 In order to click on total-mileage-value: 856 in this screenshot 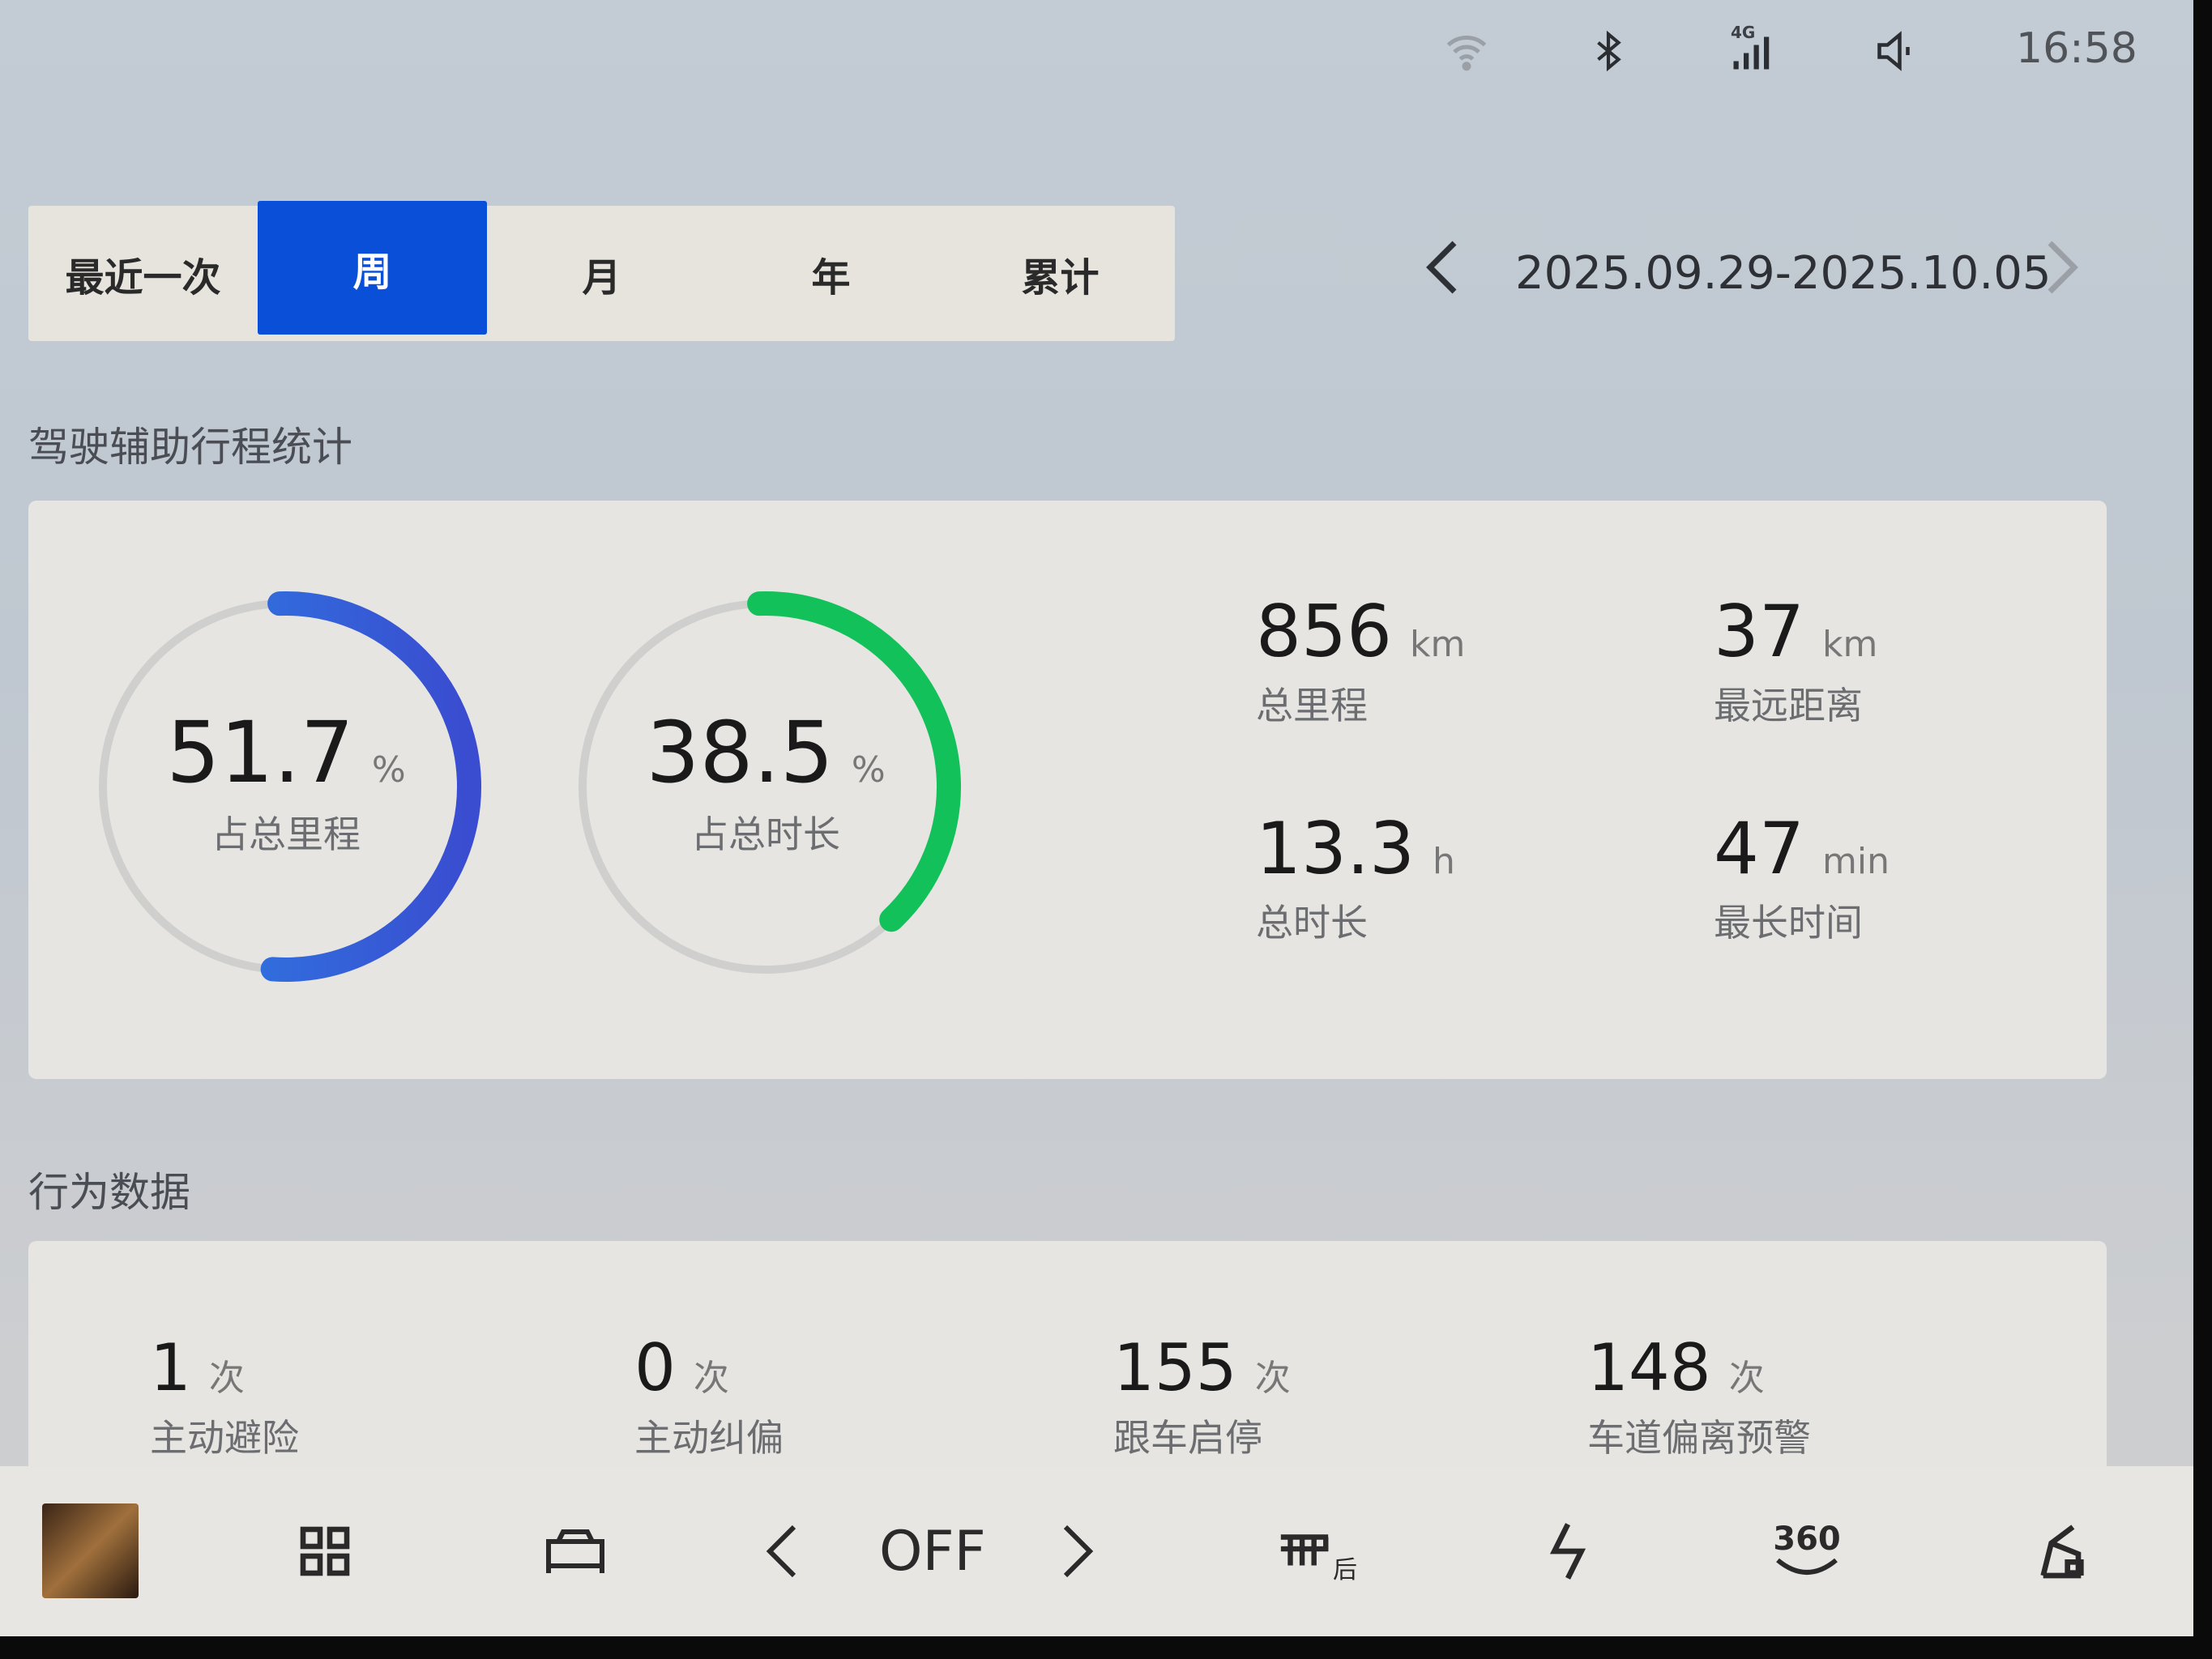, I will do `click(1324, 631)`.